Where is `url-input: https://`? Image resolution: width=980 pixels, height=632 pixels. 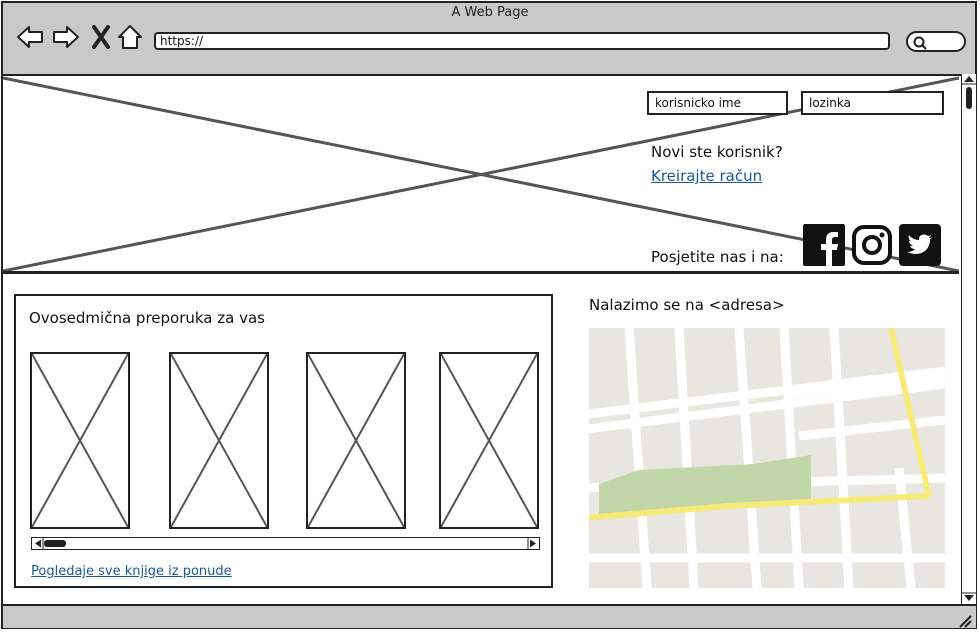
url-input: https:// is located at coordinates (522, 41).